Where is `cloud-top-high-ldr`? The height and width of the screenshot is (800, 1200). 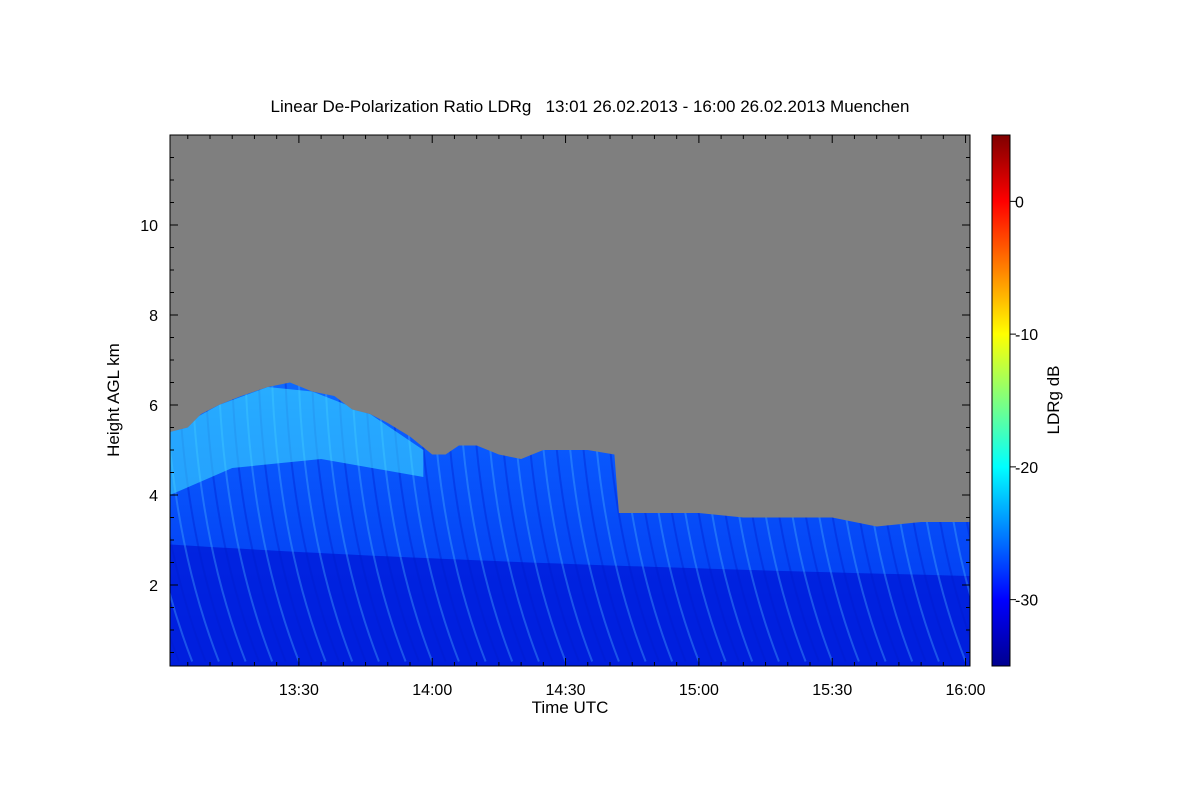 cloud-top-high-ldr is located at coordinates (297, 441).